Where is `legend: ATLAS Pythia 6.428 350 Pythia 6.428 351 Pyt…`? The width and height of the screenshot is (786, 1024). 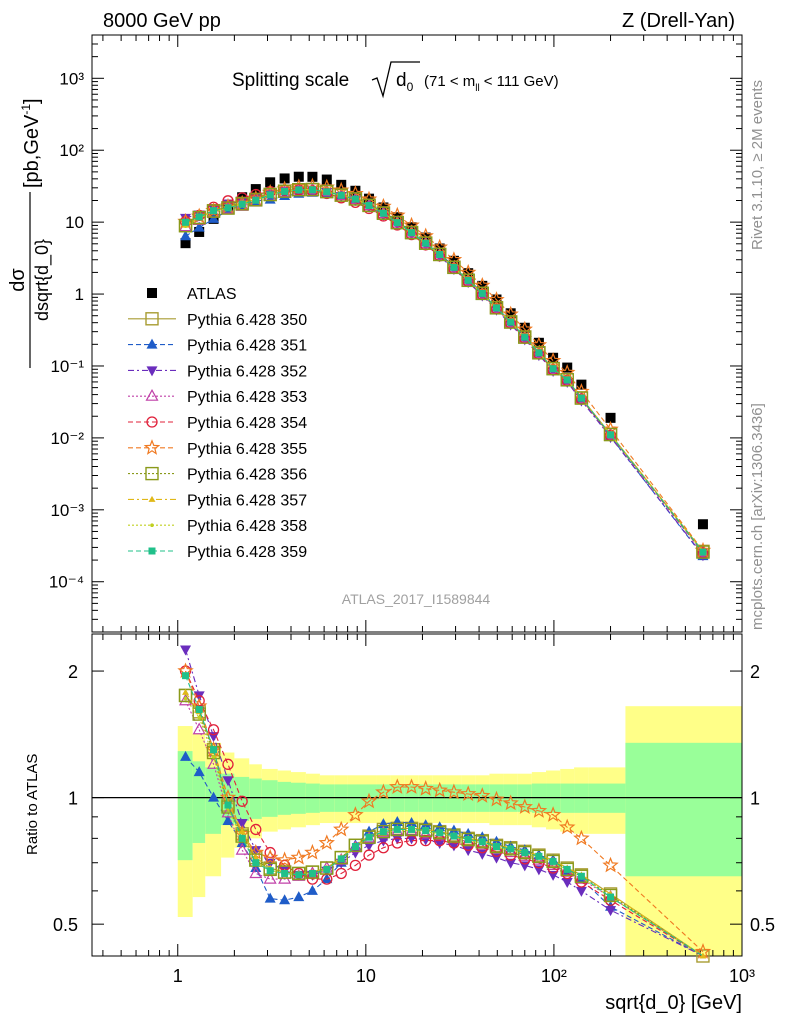
legend: ATLAS Pythia 6.428 350 Pythia 6.428 351 Pyt… is located at coordinates (217, 423).